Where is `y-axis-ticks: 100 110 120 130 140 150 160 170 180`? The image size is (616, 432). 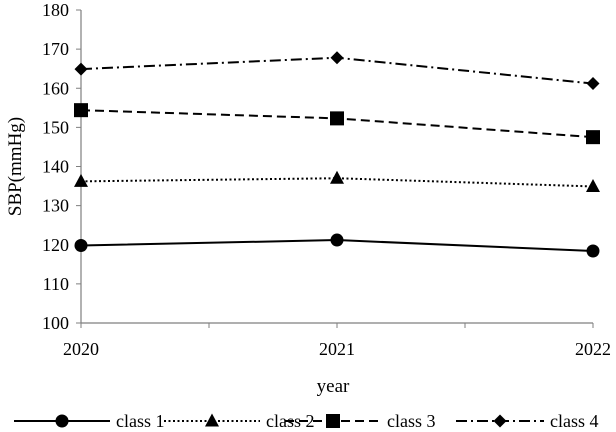 y-axis-ticks: 100 110 120 130 140 150 160 170 180 is located at coordinates (61, 166).